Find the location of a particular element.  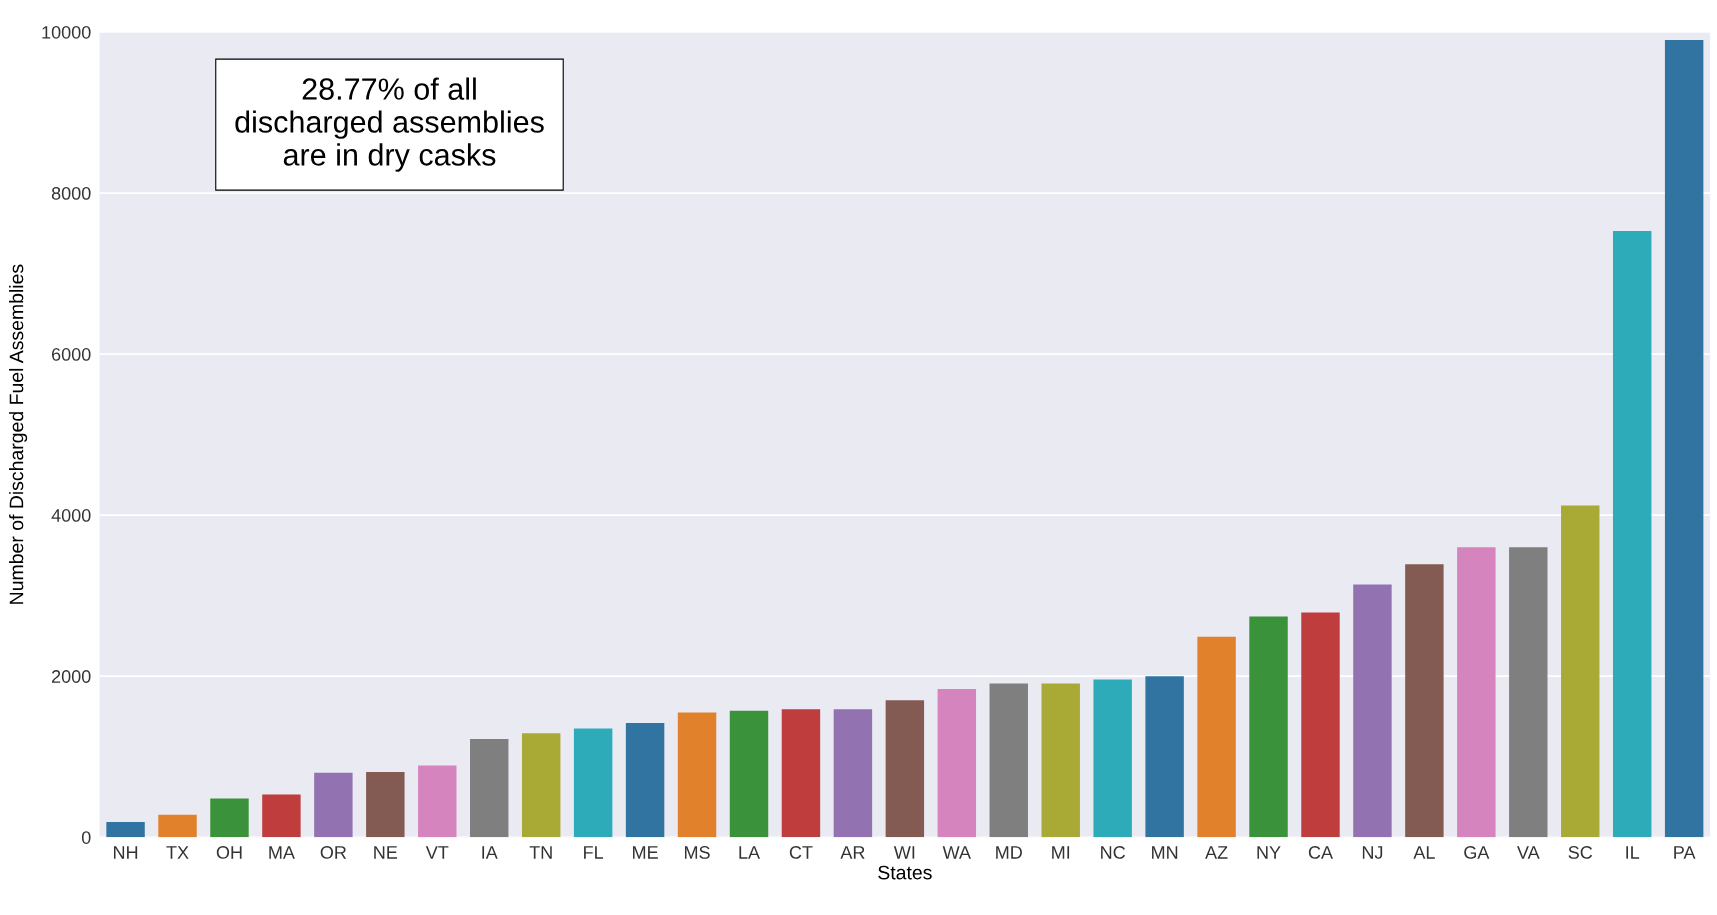

x-tick-label: TX is located at coordinates (177, 852).